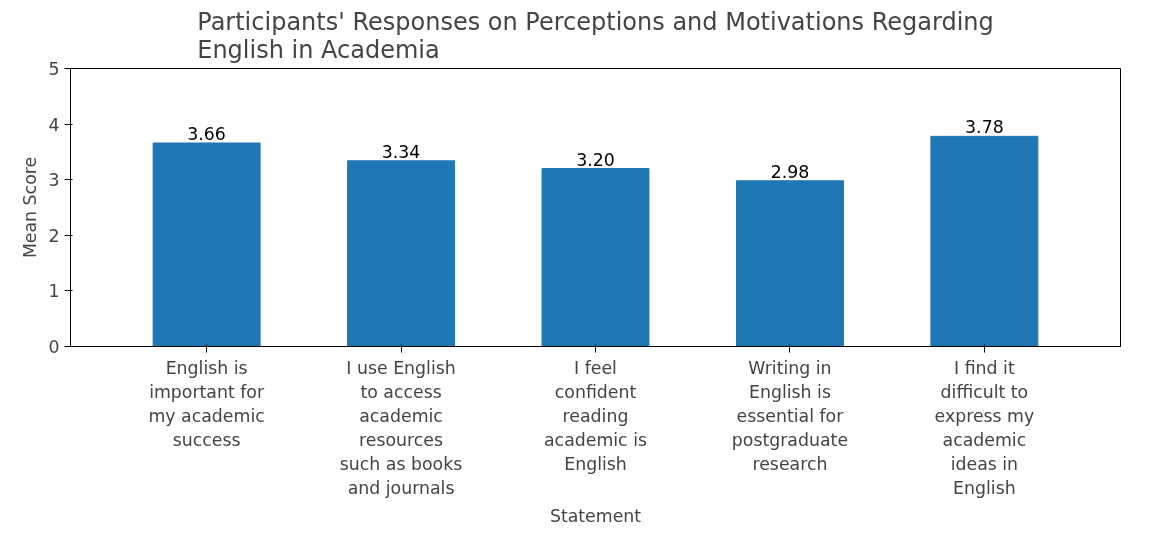 The image size is (1165, 533). What do you see at coordinates (595, 35) in the screenshot?
I see `chart-title: Participants' Responses on Perceptions and Motivations Regarding English in Academia` at bounding box center [595, 35].